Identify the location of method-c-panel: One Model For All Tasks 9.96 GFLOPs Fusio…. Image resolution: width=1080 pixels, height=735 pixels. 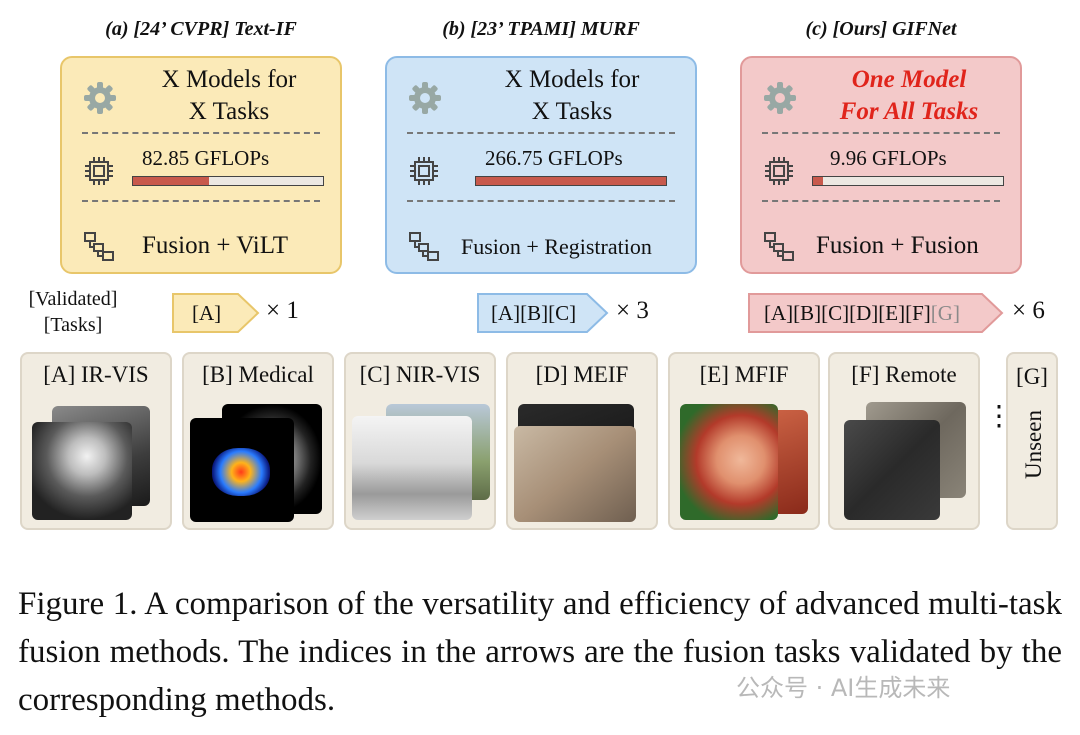
(881, 165).